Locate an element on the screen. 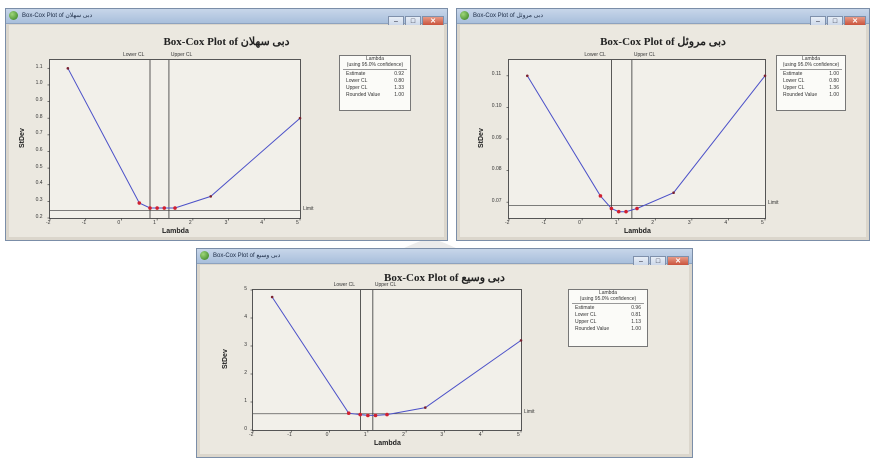 The height and width of the screenshot is (461, 875). legend-upper-value: 1.13 is located at coordinates (636, 322).